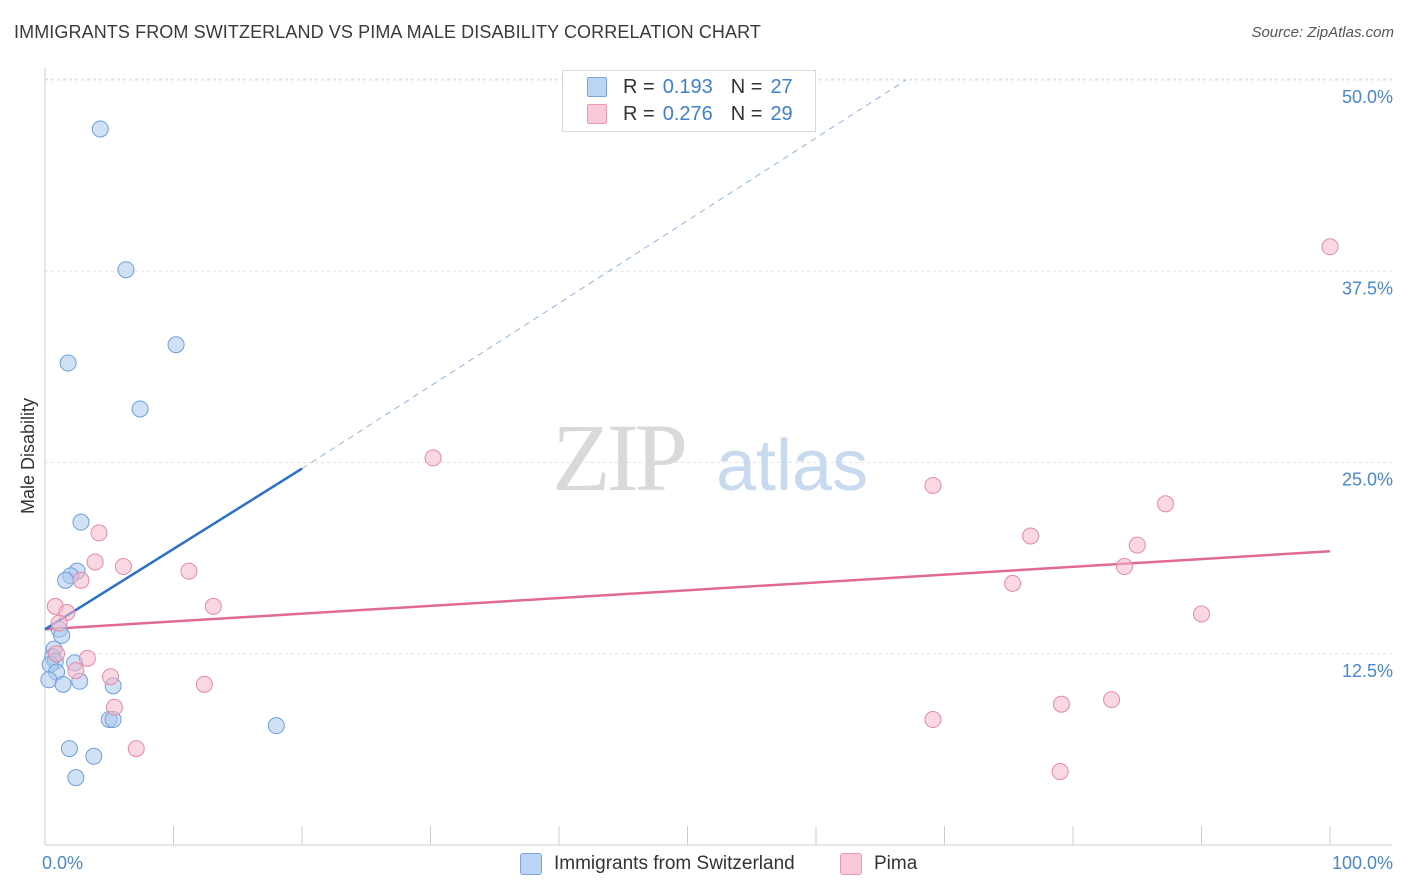 Image resolution: width=1406 pixels, height=892 pixels. Describe the element at coordinates (173, 549) in the screenshot. I see `trendline-switzerland` at that location.